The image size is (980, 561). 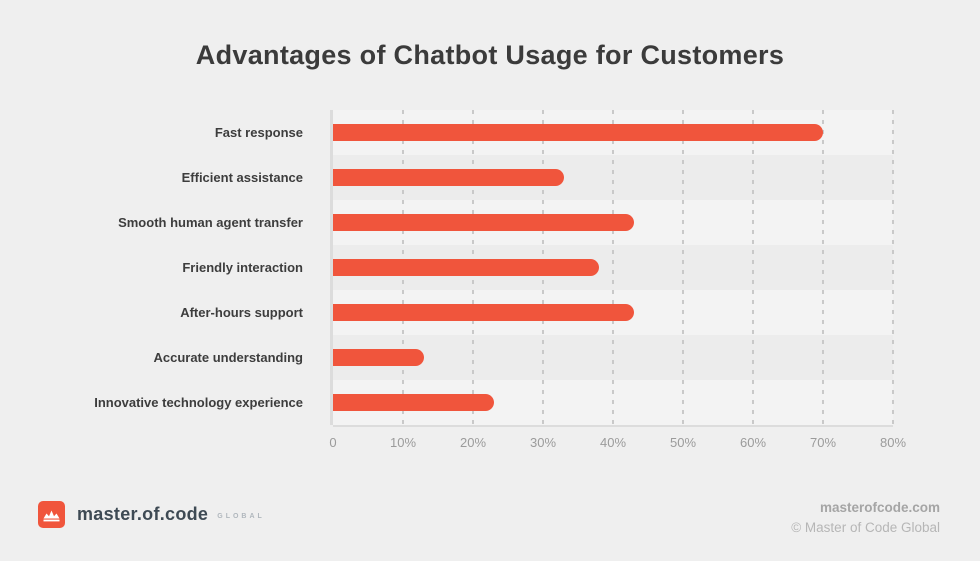 What do you see at coordinates (865, 517) in the screenshot?
I see `footer-credits: masterofcode.com © Master of Code Global` at bounding box center [865, 517].